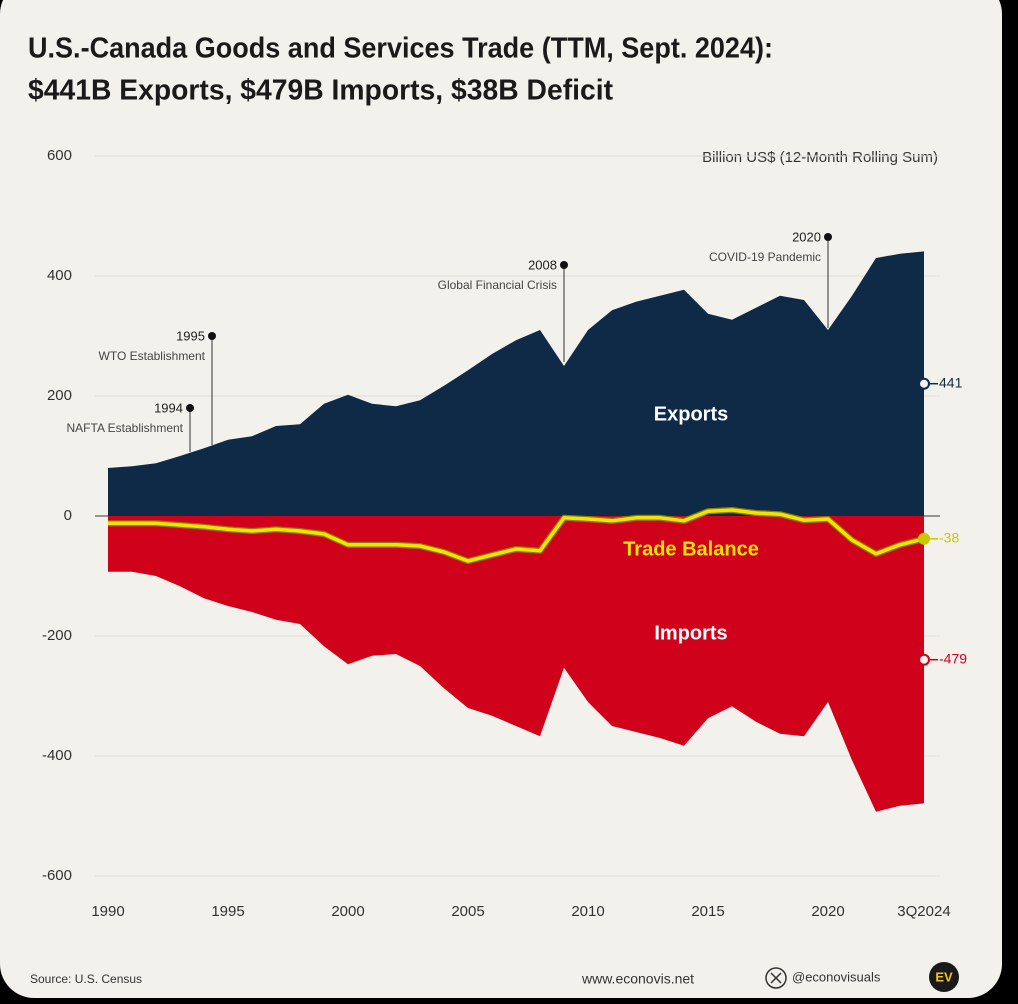 The height and width of the screenshot is (1004, 1018). I want to click on y-tick-label: 600, so click(59, 155).